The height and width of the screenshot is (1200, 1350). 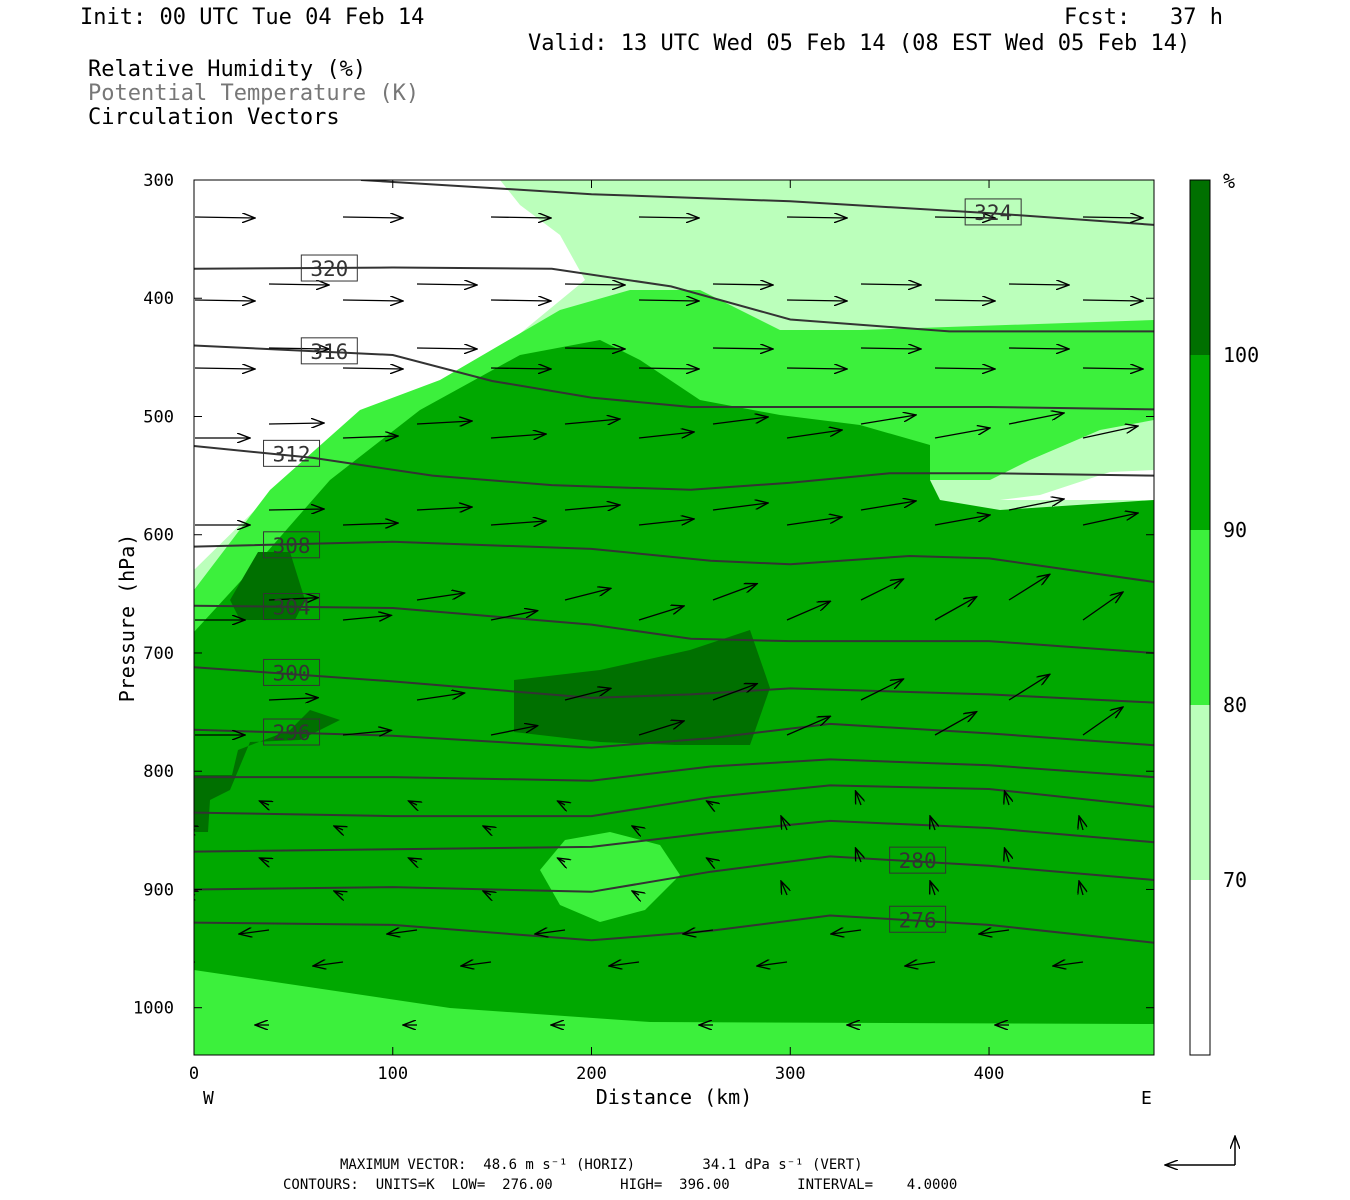 What do you see at coordinates (227, 69) in the screenshot?
I see `legend-relative-humidity: Relative Humidity (%)` at bounding box center [227, 69].